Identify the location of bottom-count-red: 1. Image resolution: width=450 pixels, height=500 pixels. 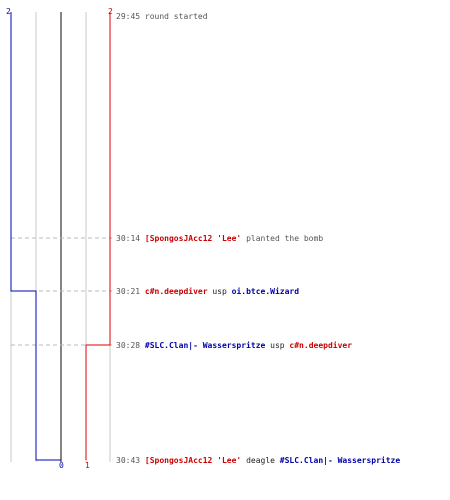
(87, 465).